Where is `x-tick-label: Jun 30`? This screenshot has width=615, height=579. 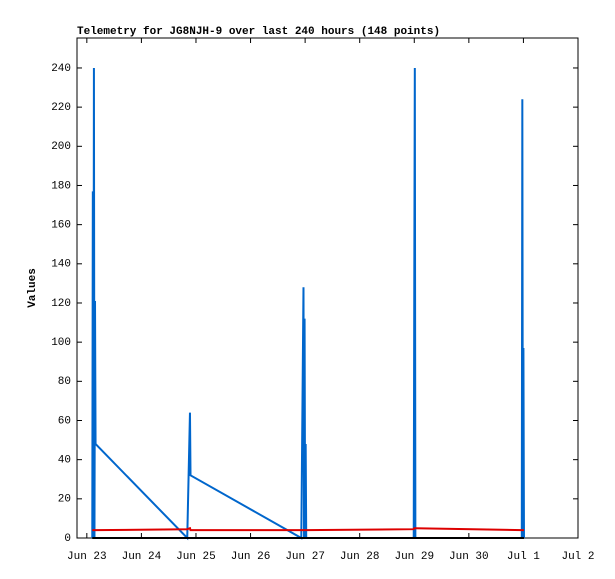 x-tick-label: Jun 30 is located at coordinates (469, 557).